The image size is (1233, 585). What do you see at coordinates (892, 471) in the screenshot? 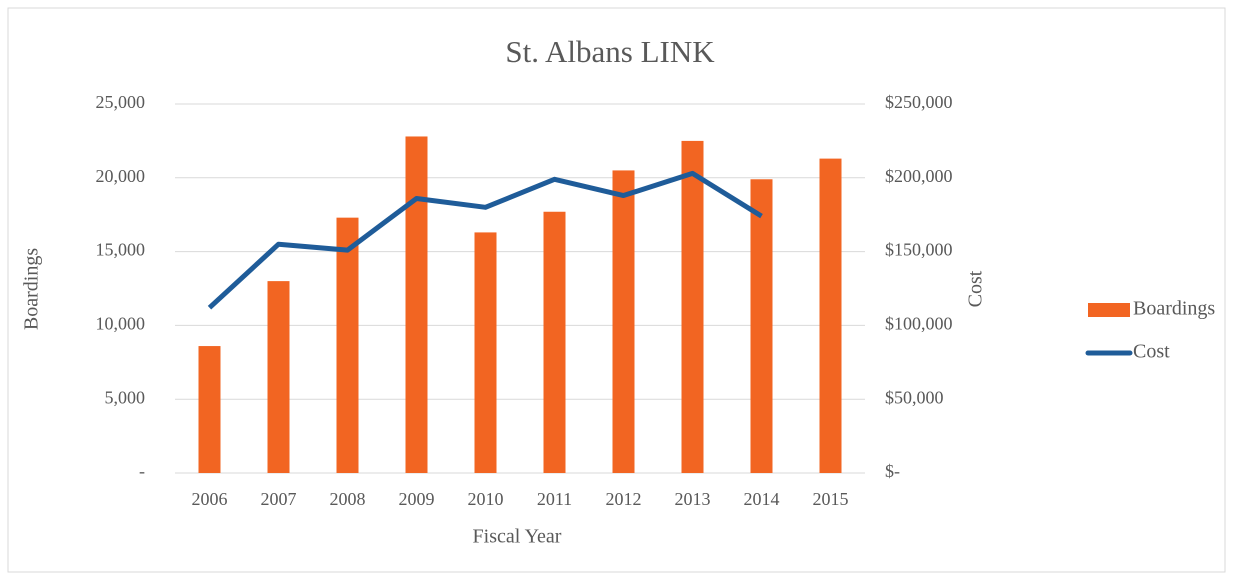
I see `y2-tick-label: $-` at bounding box center [892, 471].